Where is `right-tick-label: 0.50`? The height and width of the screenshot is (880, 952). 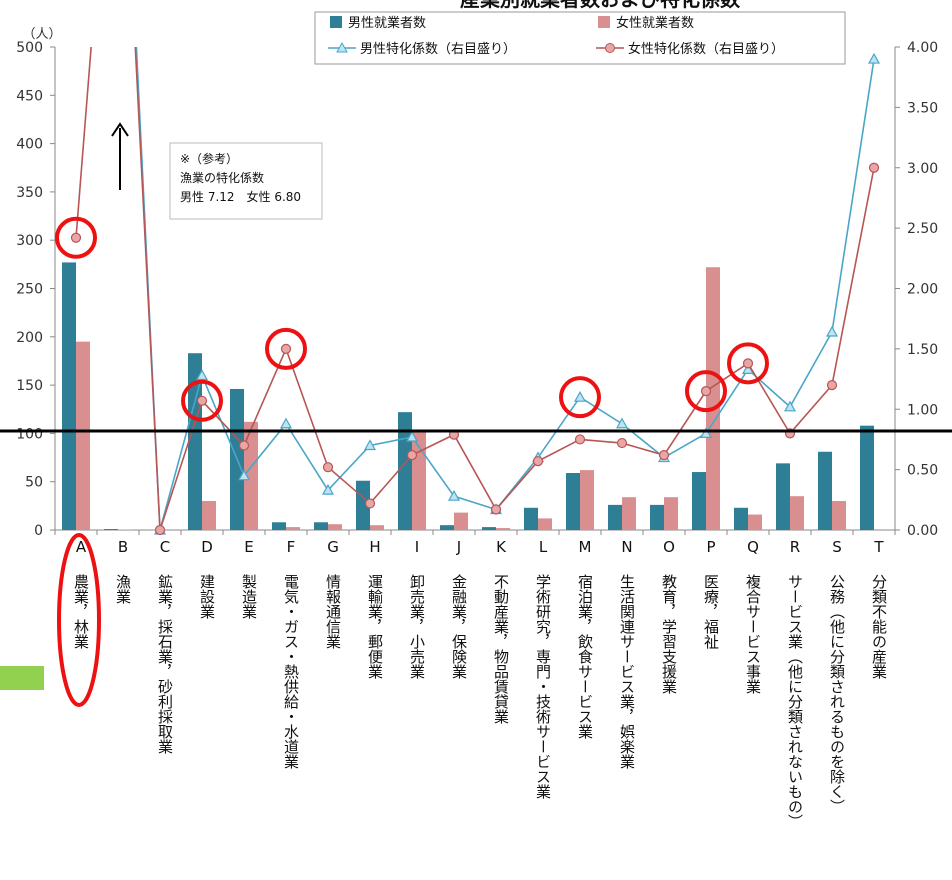 right-tick-label: 0.50 is located at coordinates (922, 471).